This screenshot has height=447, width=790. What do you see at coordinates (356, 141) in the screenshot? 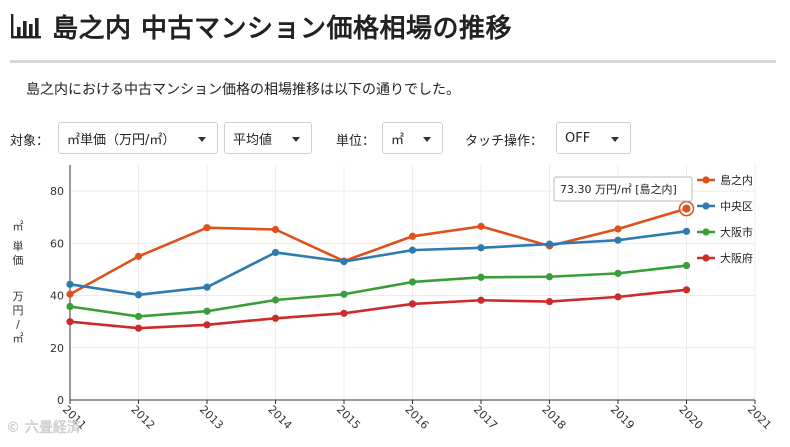
I see `unit-label: 単位：` at bounding box center [356, 141].